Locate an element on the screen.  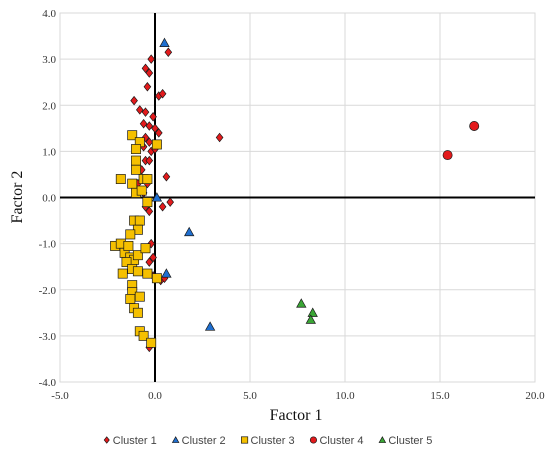
y-tick-label: 3.0 is located at coordinates (49, 60).